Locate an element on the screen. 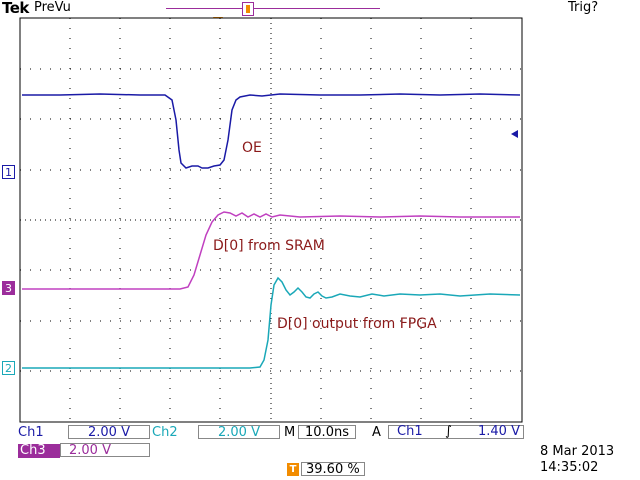 This screenshot has width=640, height=480. ch3-scale-value: 2.00 V is located at coordinates (105, 450).